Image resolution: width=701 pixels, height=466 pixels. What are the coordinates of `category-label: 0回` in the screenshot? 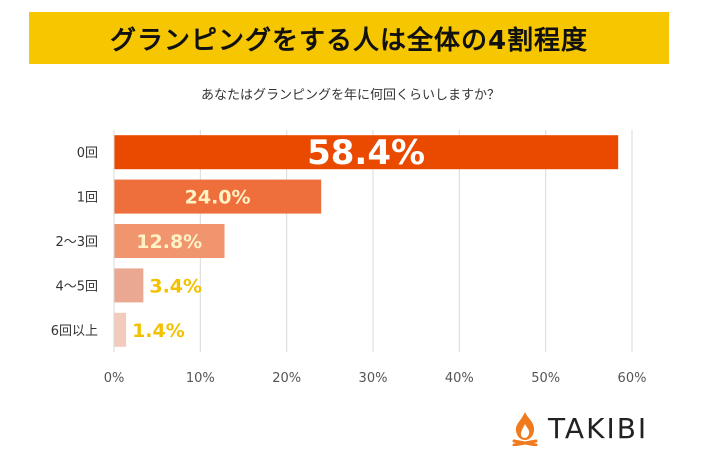 It's located at (87, 153).